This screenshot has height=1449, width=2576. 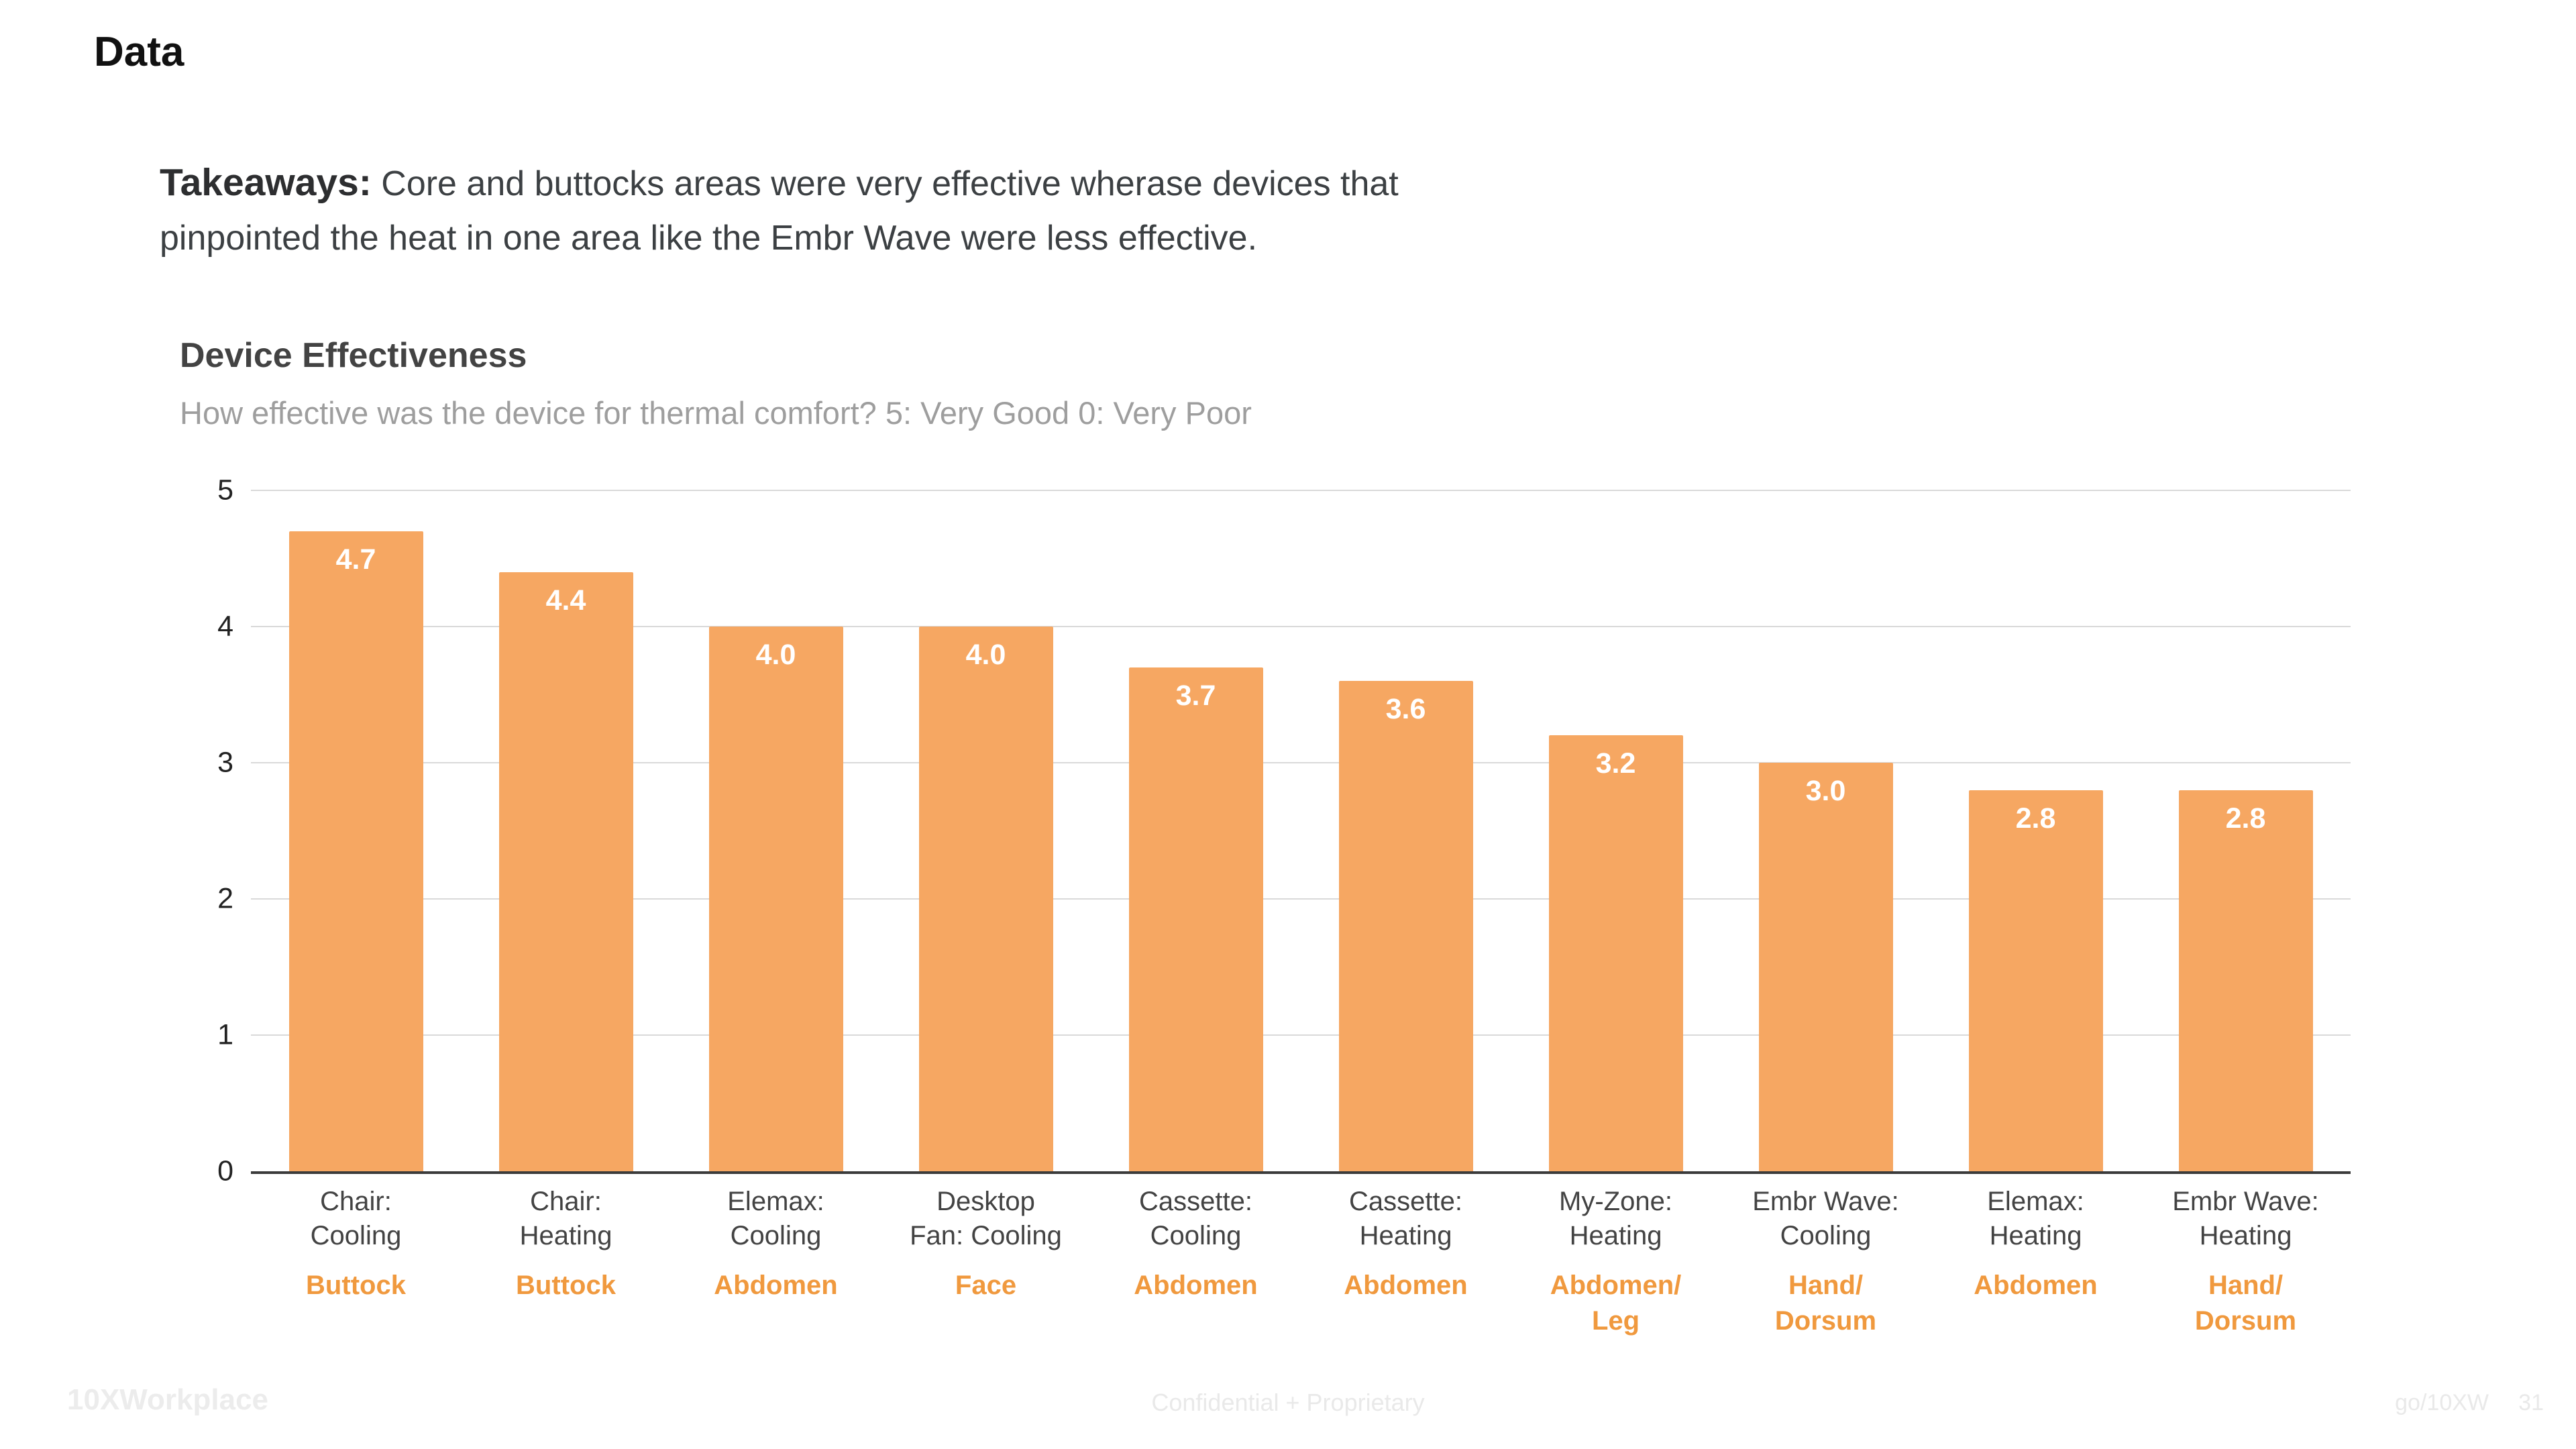 I want to click on footer-link: go/10XW, so click(x=2442, y=1402).